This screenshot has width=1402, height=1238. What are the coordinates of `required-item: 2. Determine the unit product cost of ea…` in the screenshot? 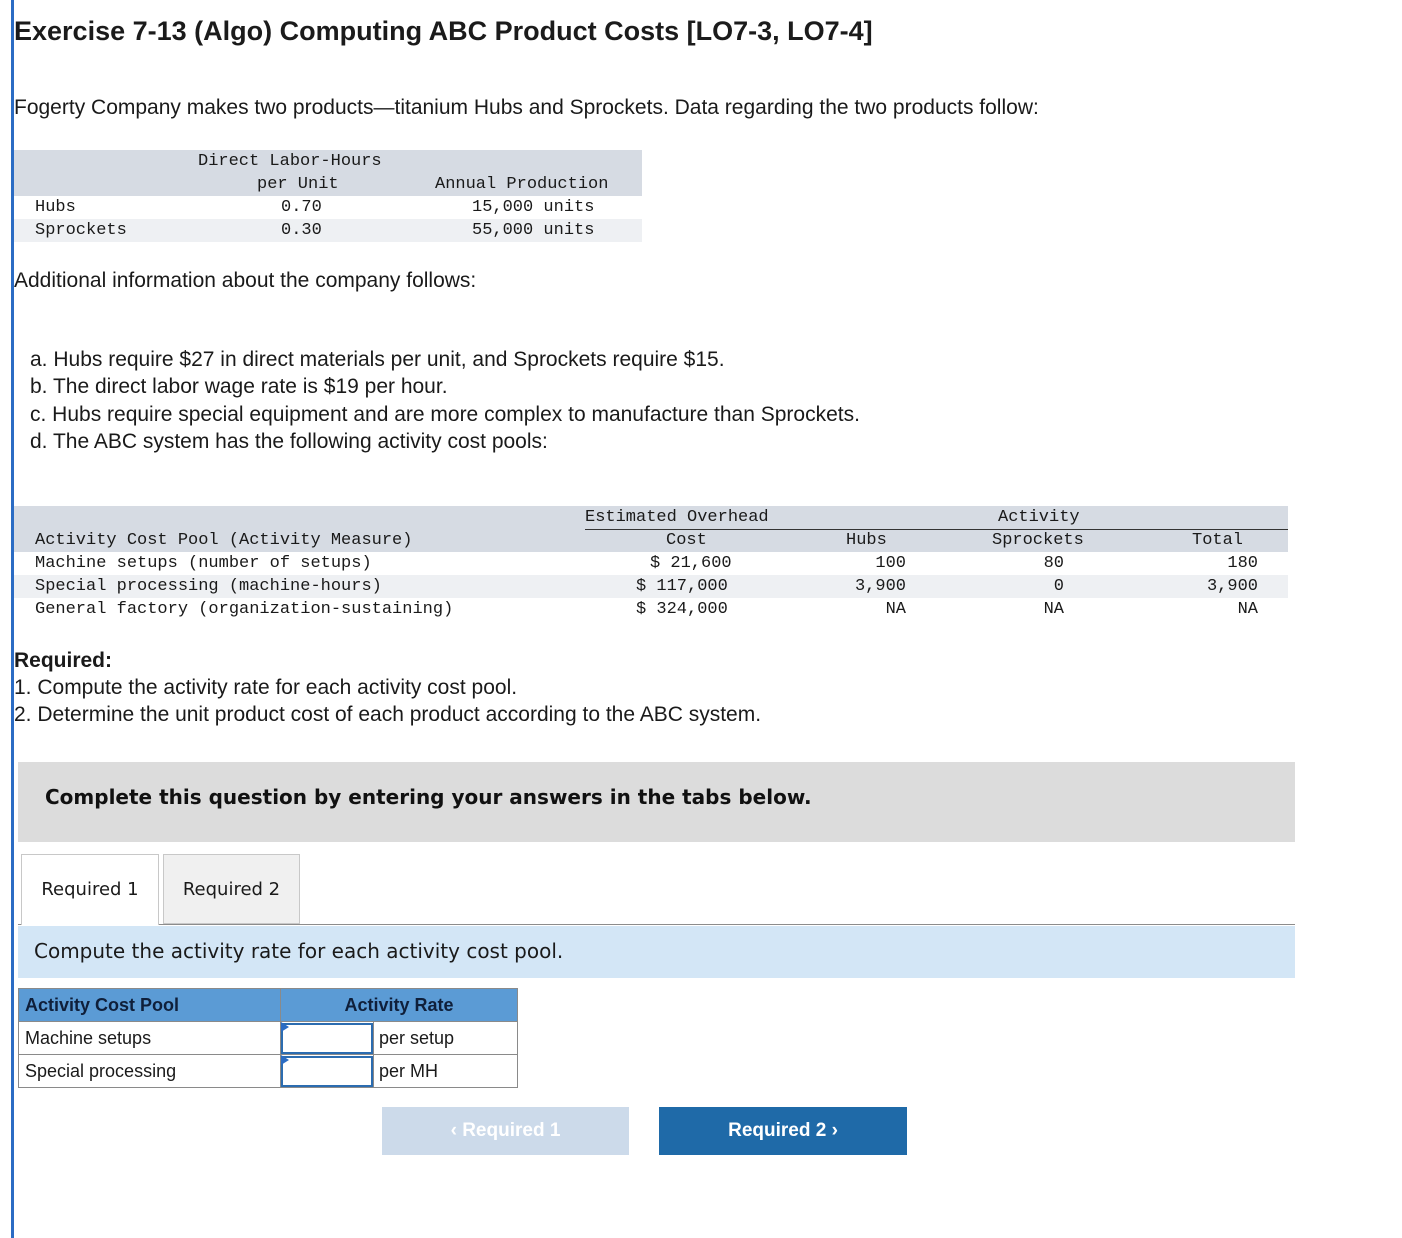 It's located at (388, 714).